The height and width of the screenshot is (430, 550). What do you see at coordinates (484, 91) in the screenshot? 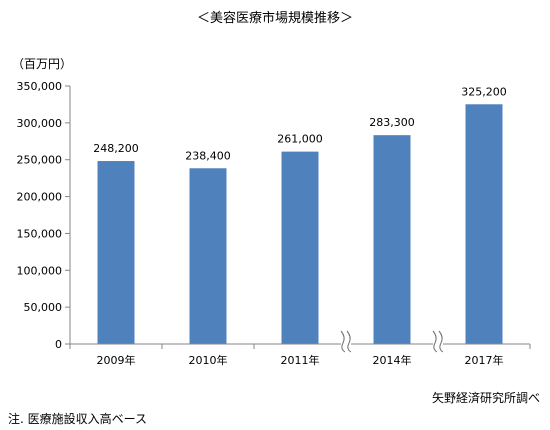
I see `data-label: 325,200` at bounding box center [484, 91].